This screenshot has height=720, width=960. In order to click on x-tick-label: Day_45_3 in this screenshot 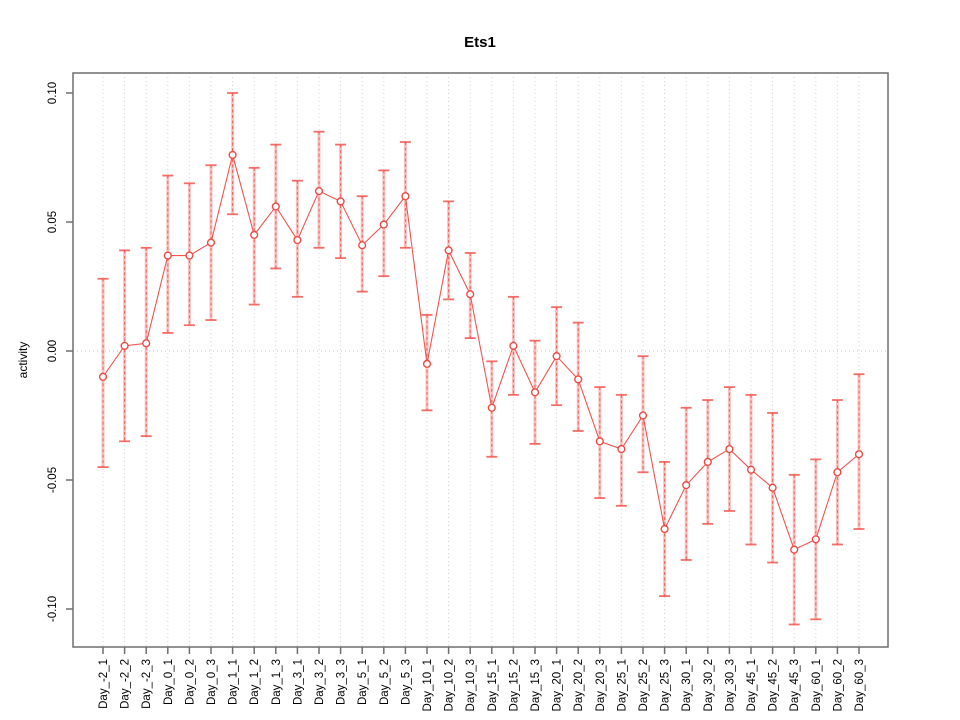, I will do `click(795, 685)`.